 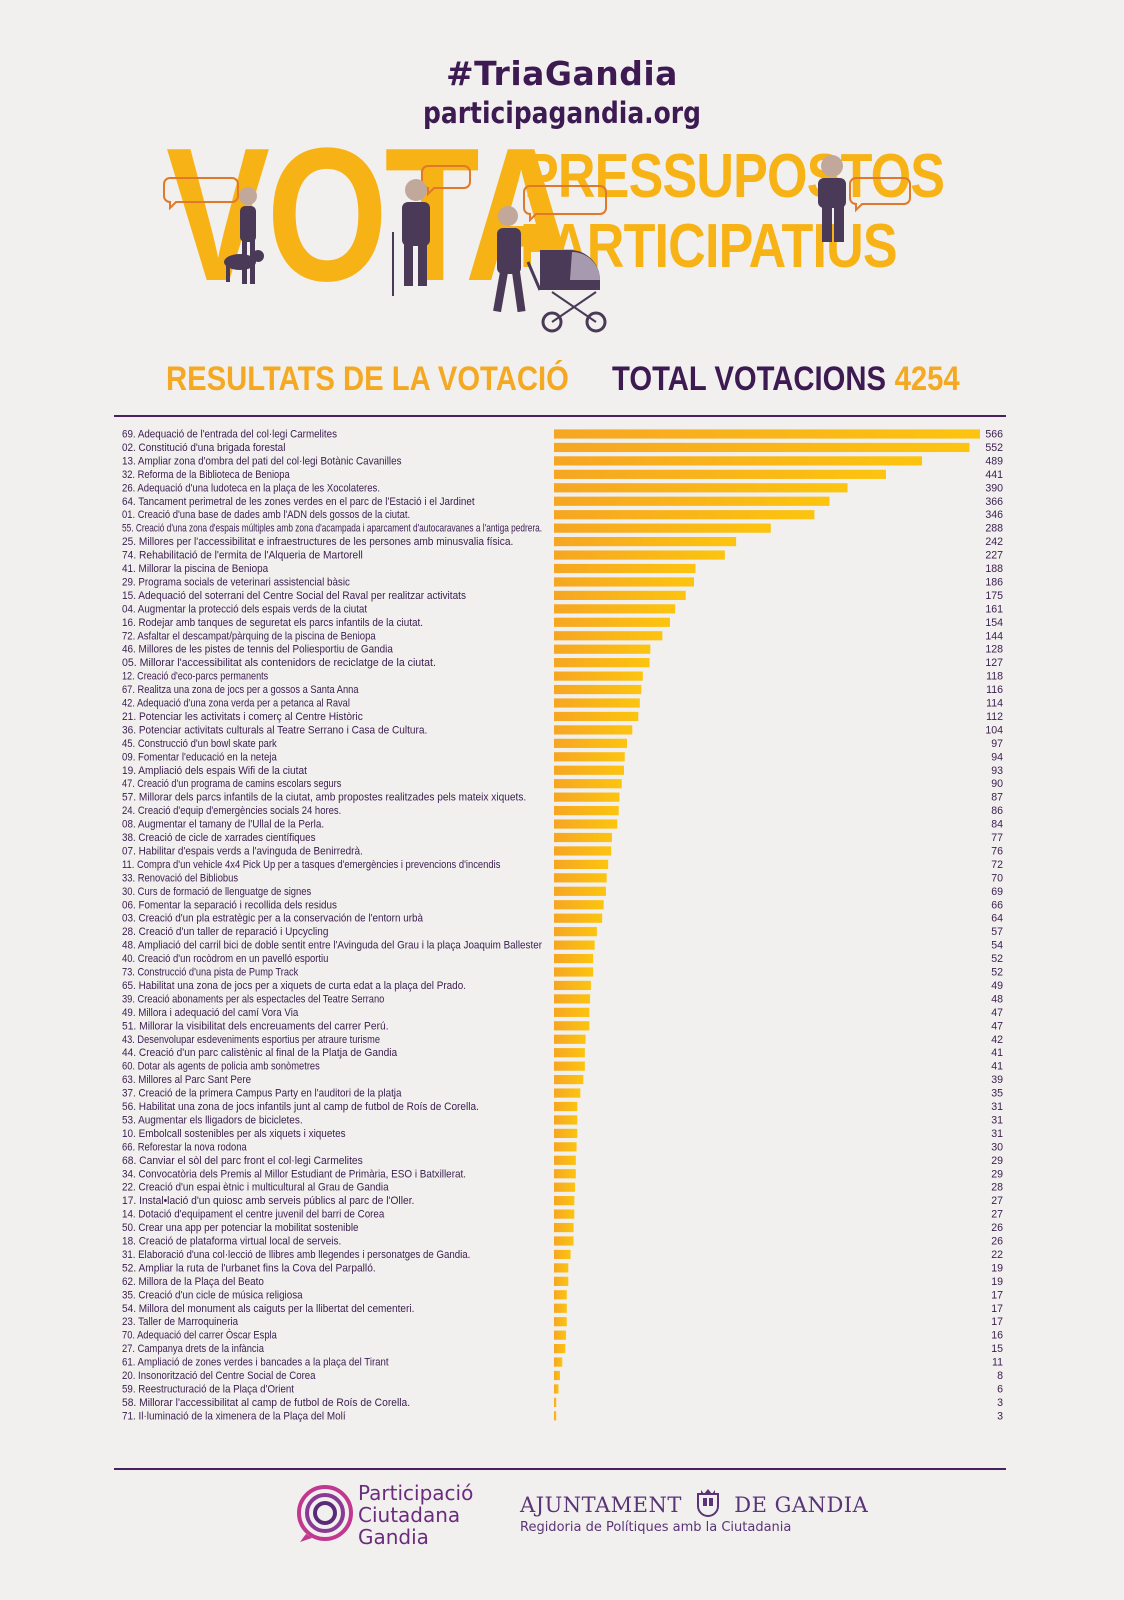 What do you see at coordinates (734, 176) in the screenshot?
I see `pressupostos-title: PRESSUPOSTOS` at bounding box center [734, 176].